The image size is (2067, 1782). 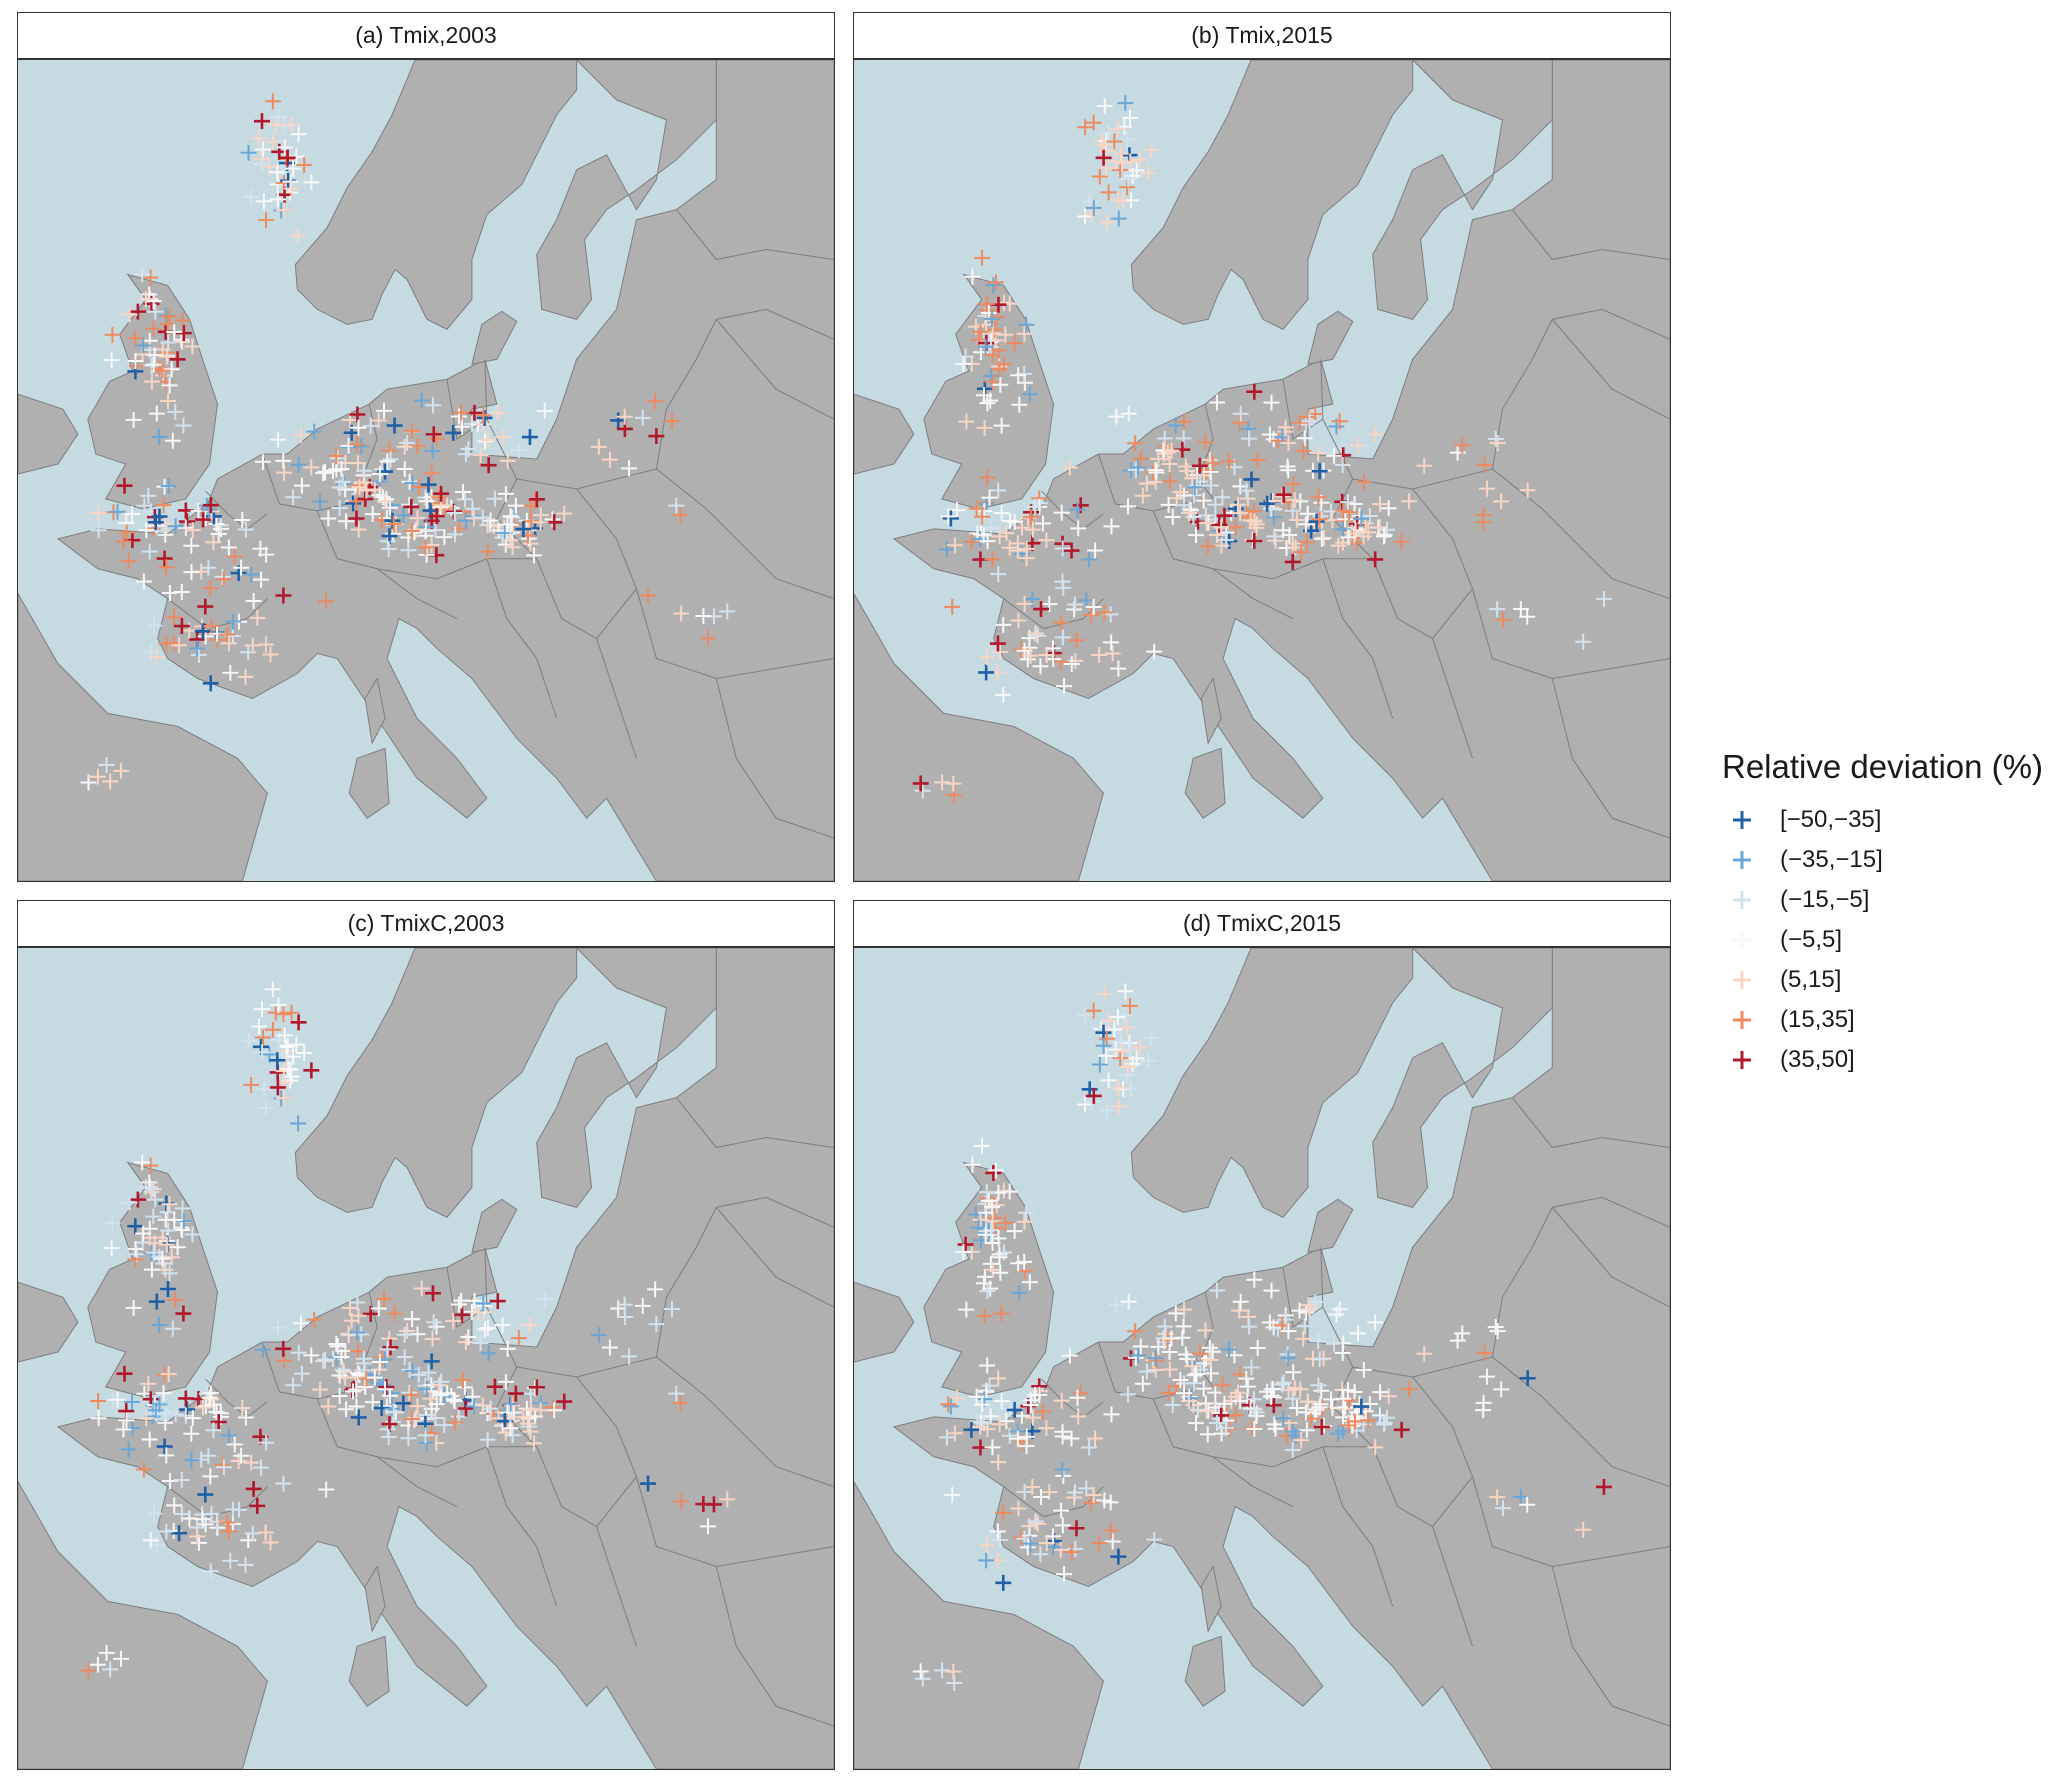 What do you see at coordinates (1887, 980) in the screenshot?
I see `legend-item: (5,15]` at bounding box center [1887, 980].